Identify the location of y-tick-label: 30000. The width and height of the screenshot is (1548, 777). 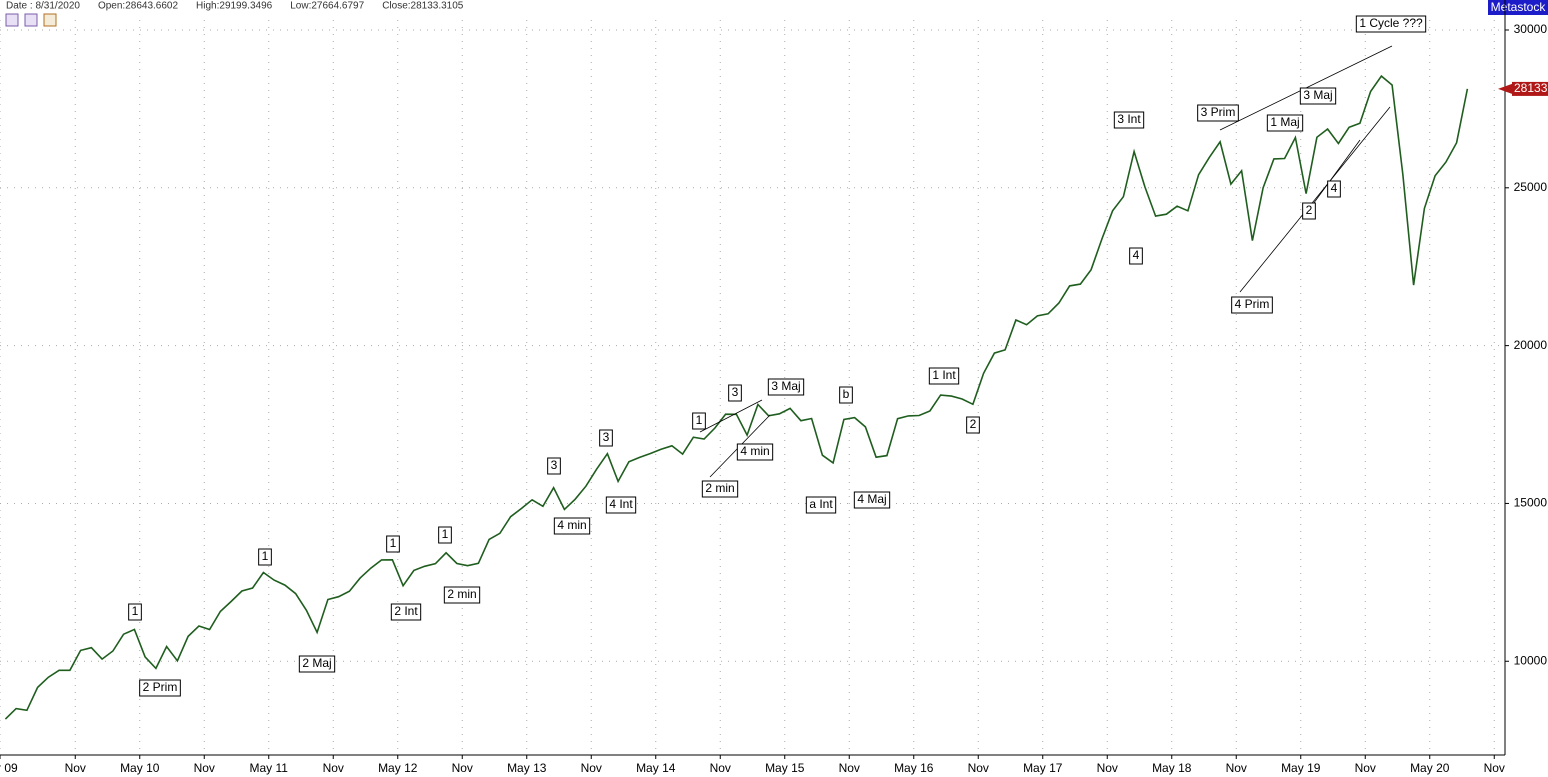
(1531, 29).